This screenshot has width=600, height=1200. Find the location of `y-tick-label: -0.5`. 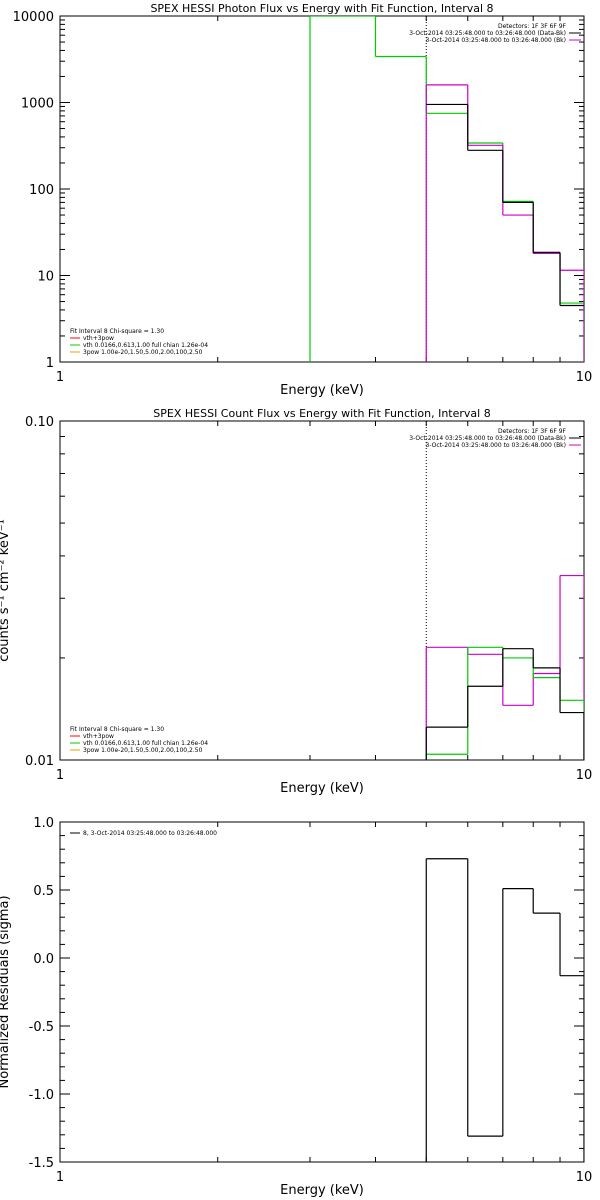

y-tick-label: -0.5 is located at coordinates (41, 1027).